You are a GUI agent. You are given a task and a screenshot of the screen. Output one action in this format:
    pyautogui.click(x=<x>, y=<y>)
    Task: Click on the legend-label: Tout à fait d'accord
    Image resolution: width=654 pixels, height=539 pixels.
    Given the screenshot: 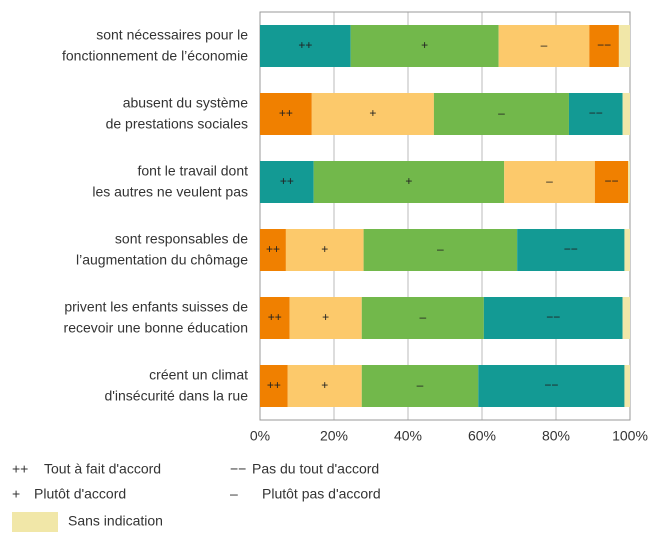 What is the action you would take?
    pyautogui.click(x=102, y=469)
    